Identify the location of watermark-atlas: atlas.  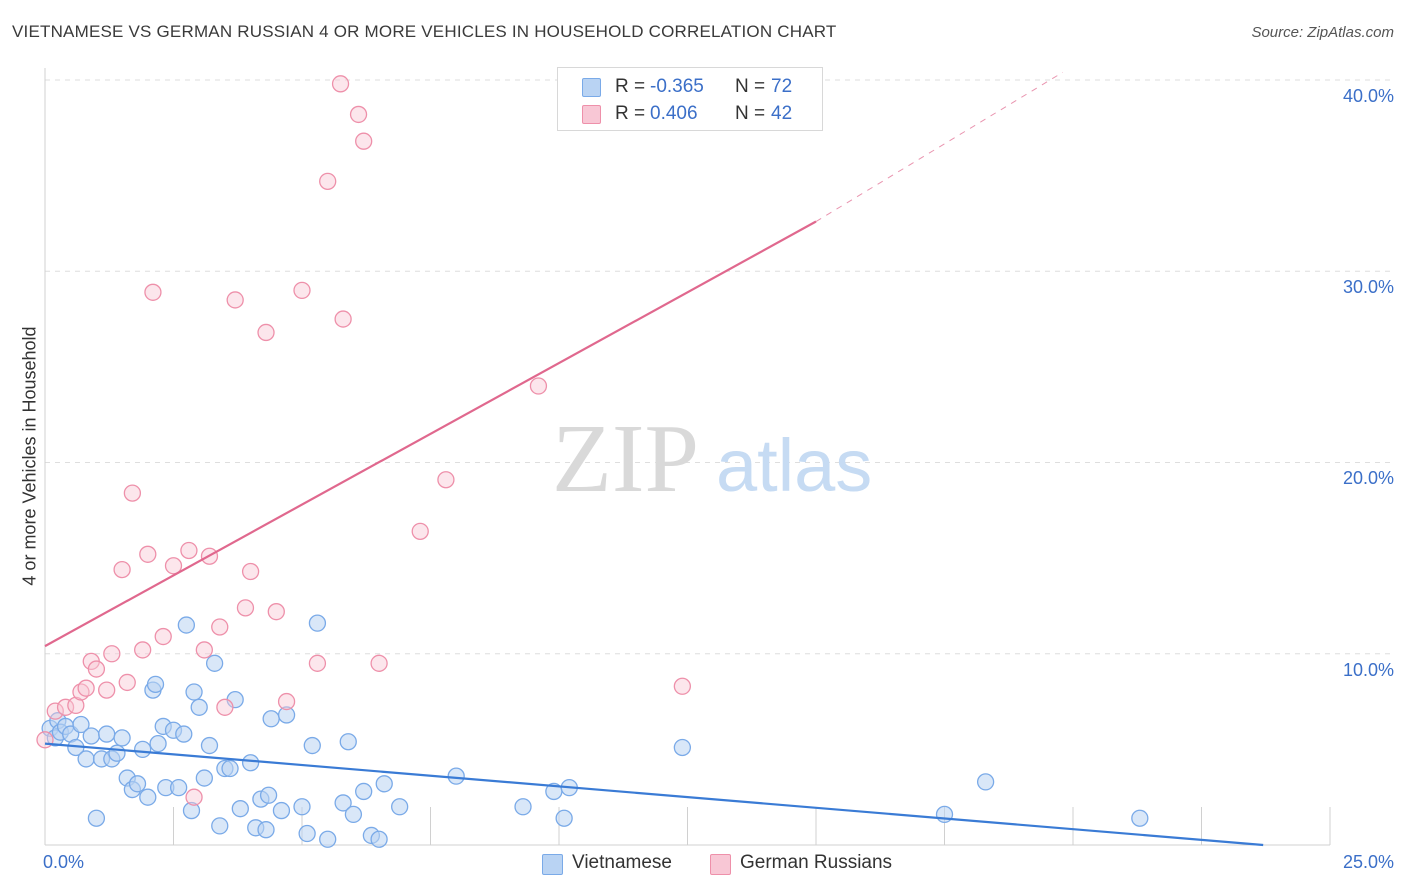
(794, 465).